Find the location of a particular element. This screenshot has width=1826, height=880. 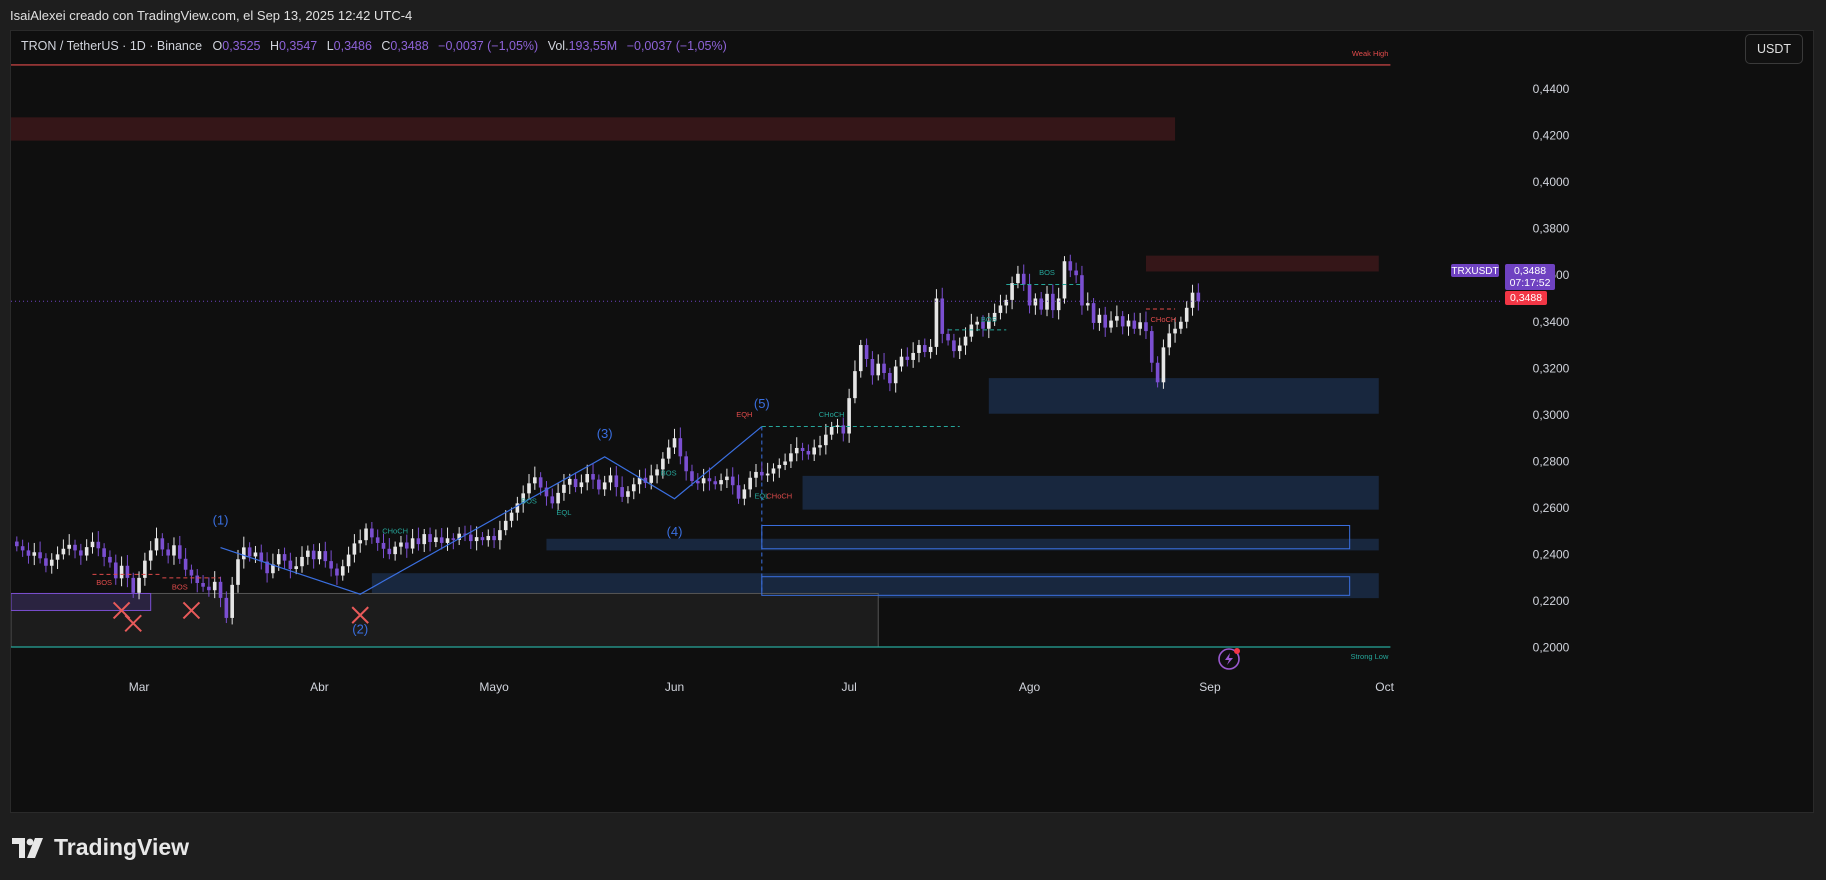

last-price-tag-bg is located at coordinates (1526, 298).